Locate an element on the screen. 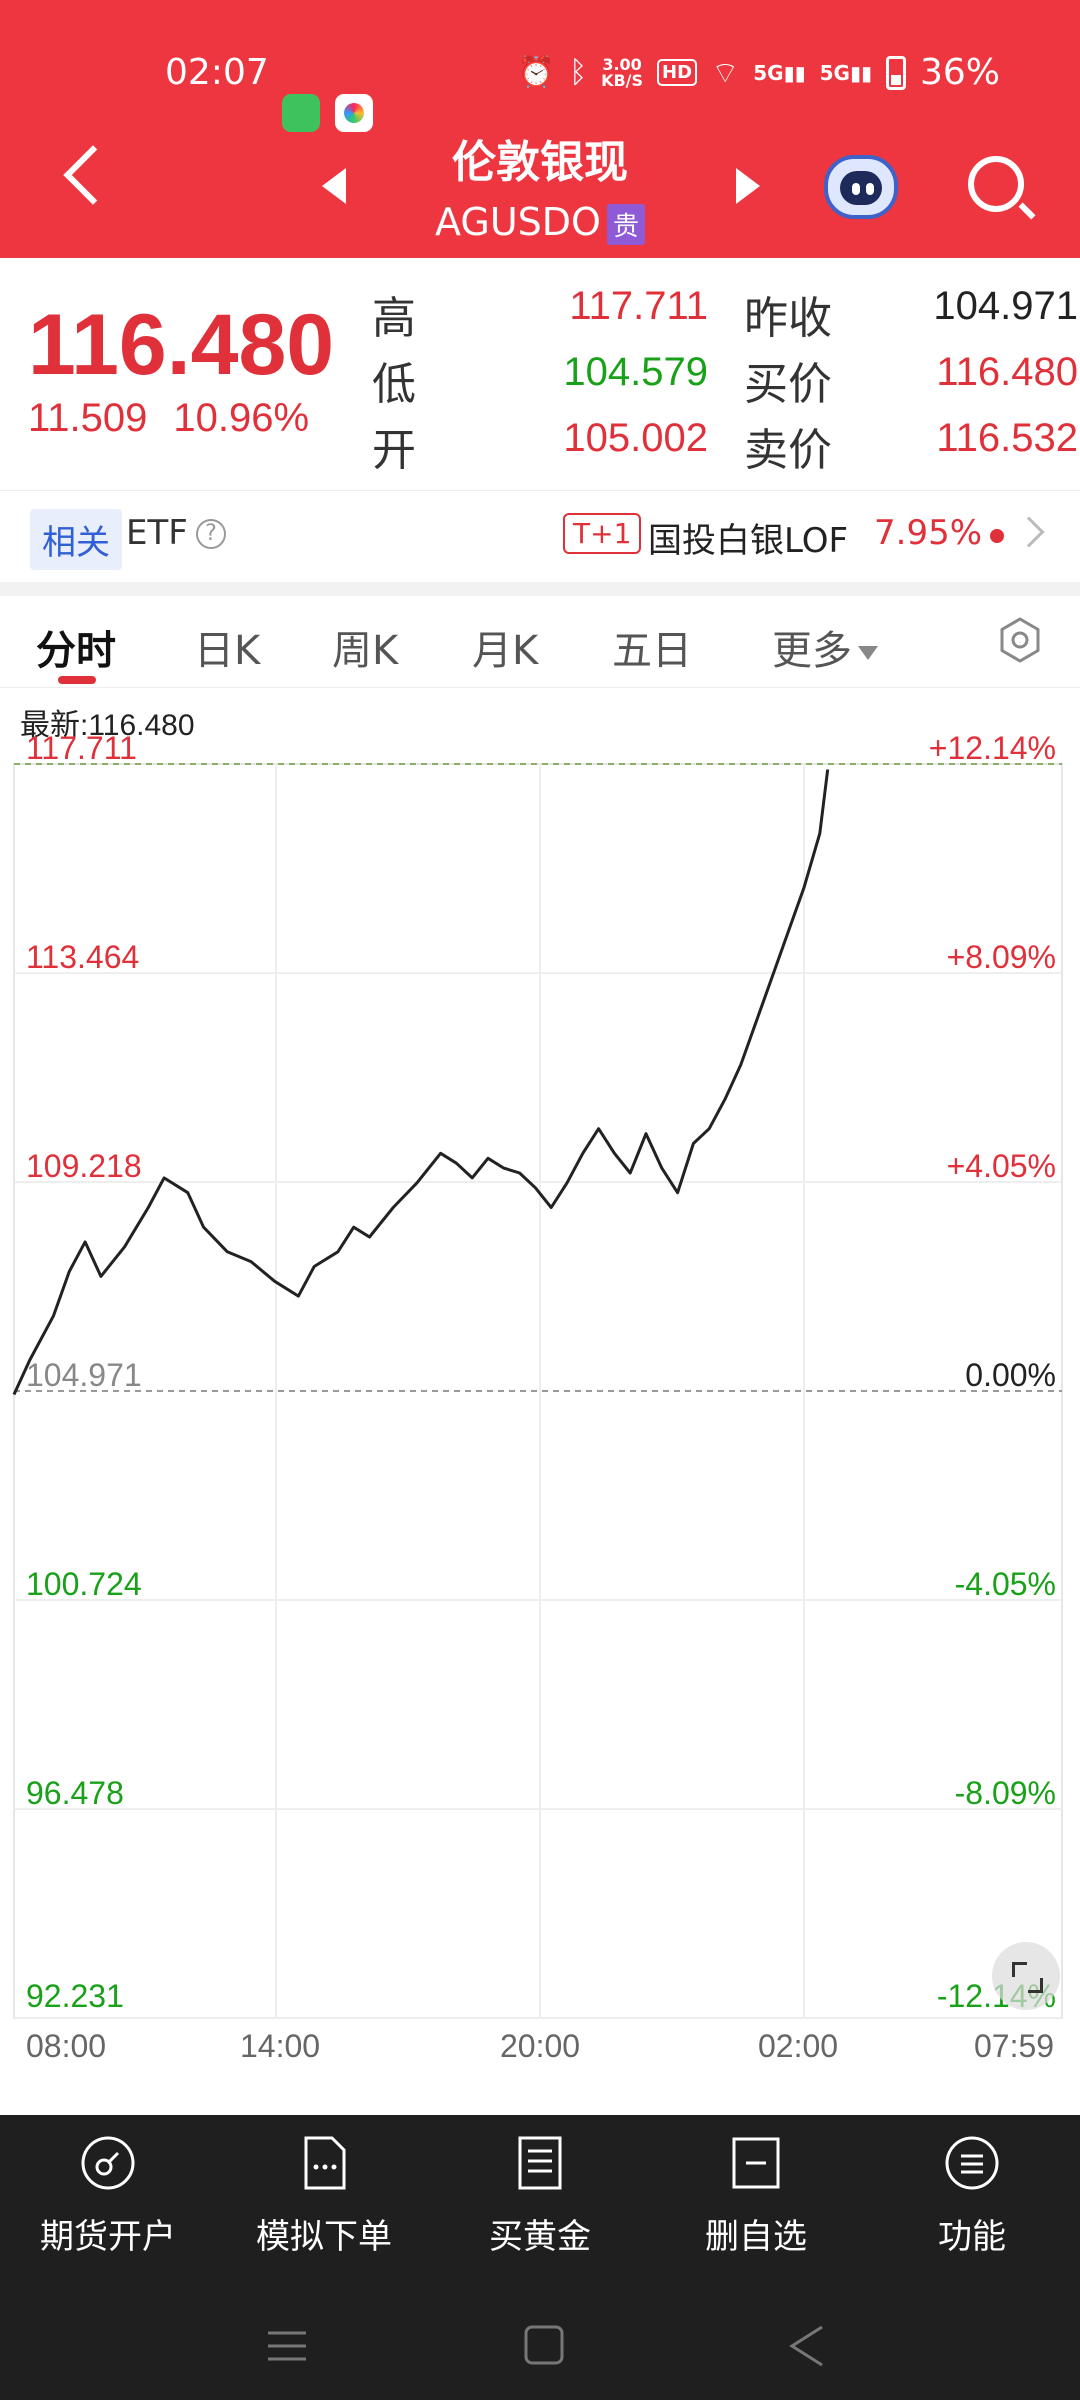 Image resolution: width=1080 pixels, height=2400 pixels. x-tick-label: 02:00 is located at coordinates (798, 2046).